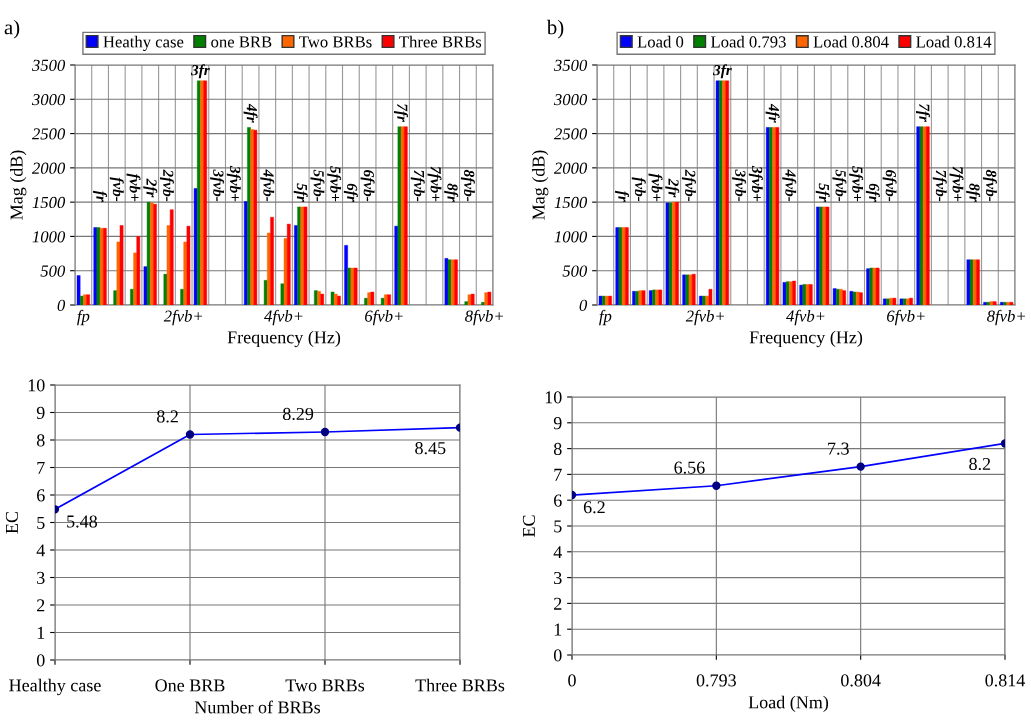 The height and width of the screenshot is (720, 1031). What do you see at coordinates (788, 704) in the screenshot?
I see `x-axis-title: Load (Nm)` at bounding box center [788, 704].